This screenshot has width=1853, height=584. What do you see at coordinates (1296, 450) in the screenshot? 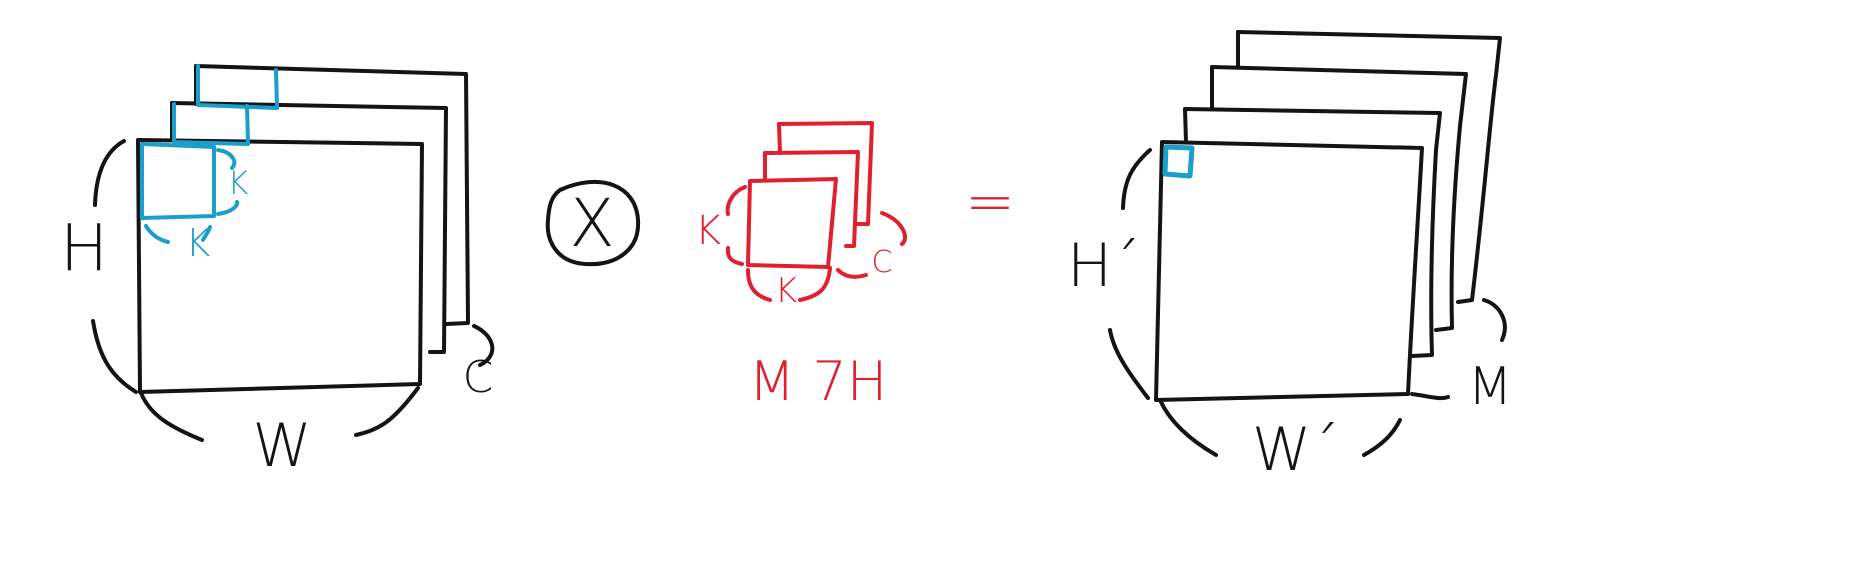
I see `output-width-label: W´` at bounding box center [1296, 450].